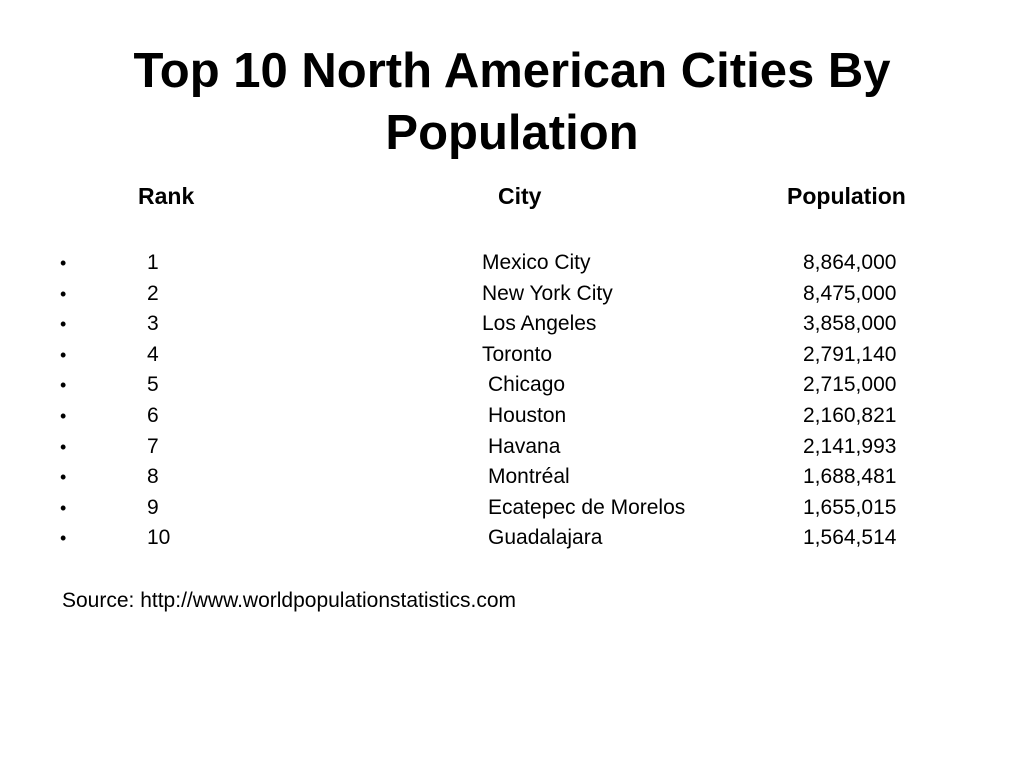 This screenshot has height=768, width=1024. I want to click on rank-value: 1, so click(153, 262).